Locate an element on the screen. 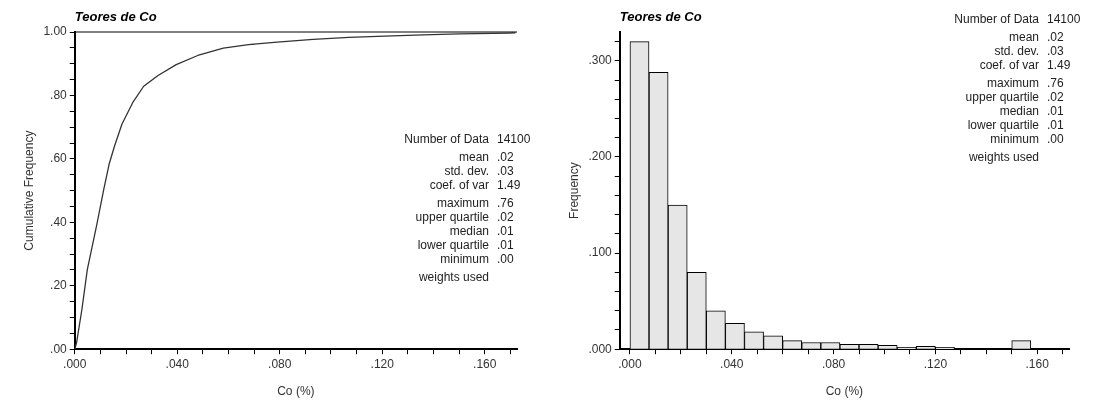 The image size is (1112, 403). y-tick-label: .100 is located at coordinates (600, 252).